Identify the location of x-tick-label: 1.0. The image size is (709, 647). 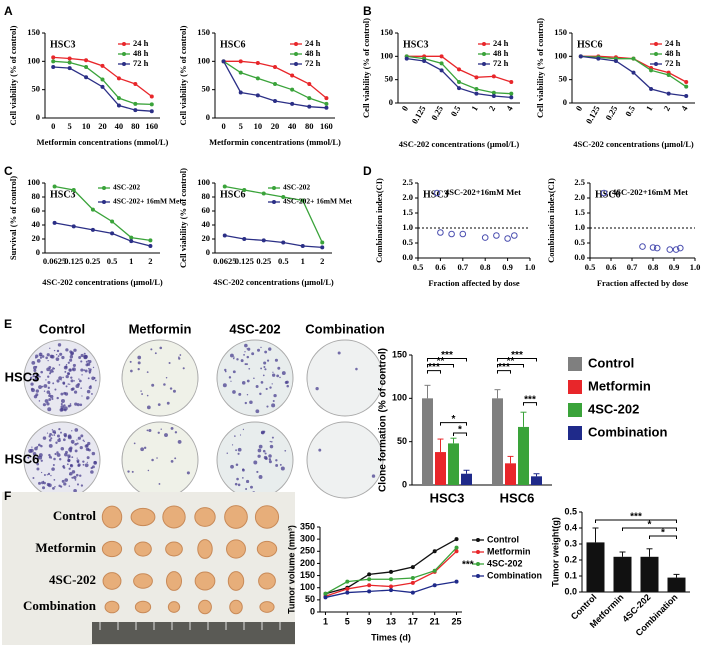
(530, 267).